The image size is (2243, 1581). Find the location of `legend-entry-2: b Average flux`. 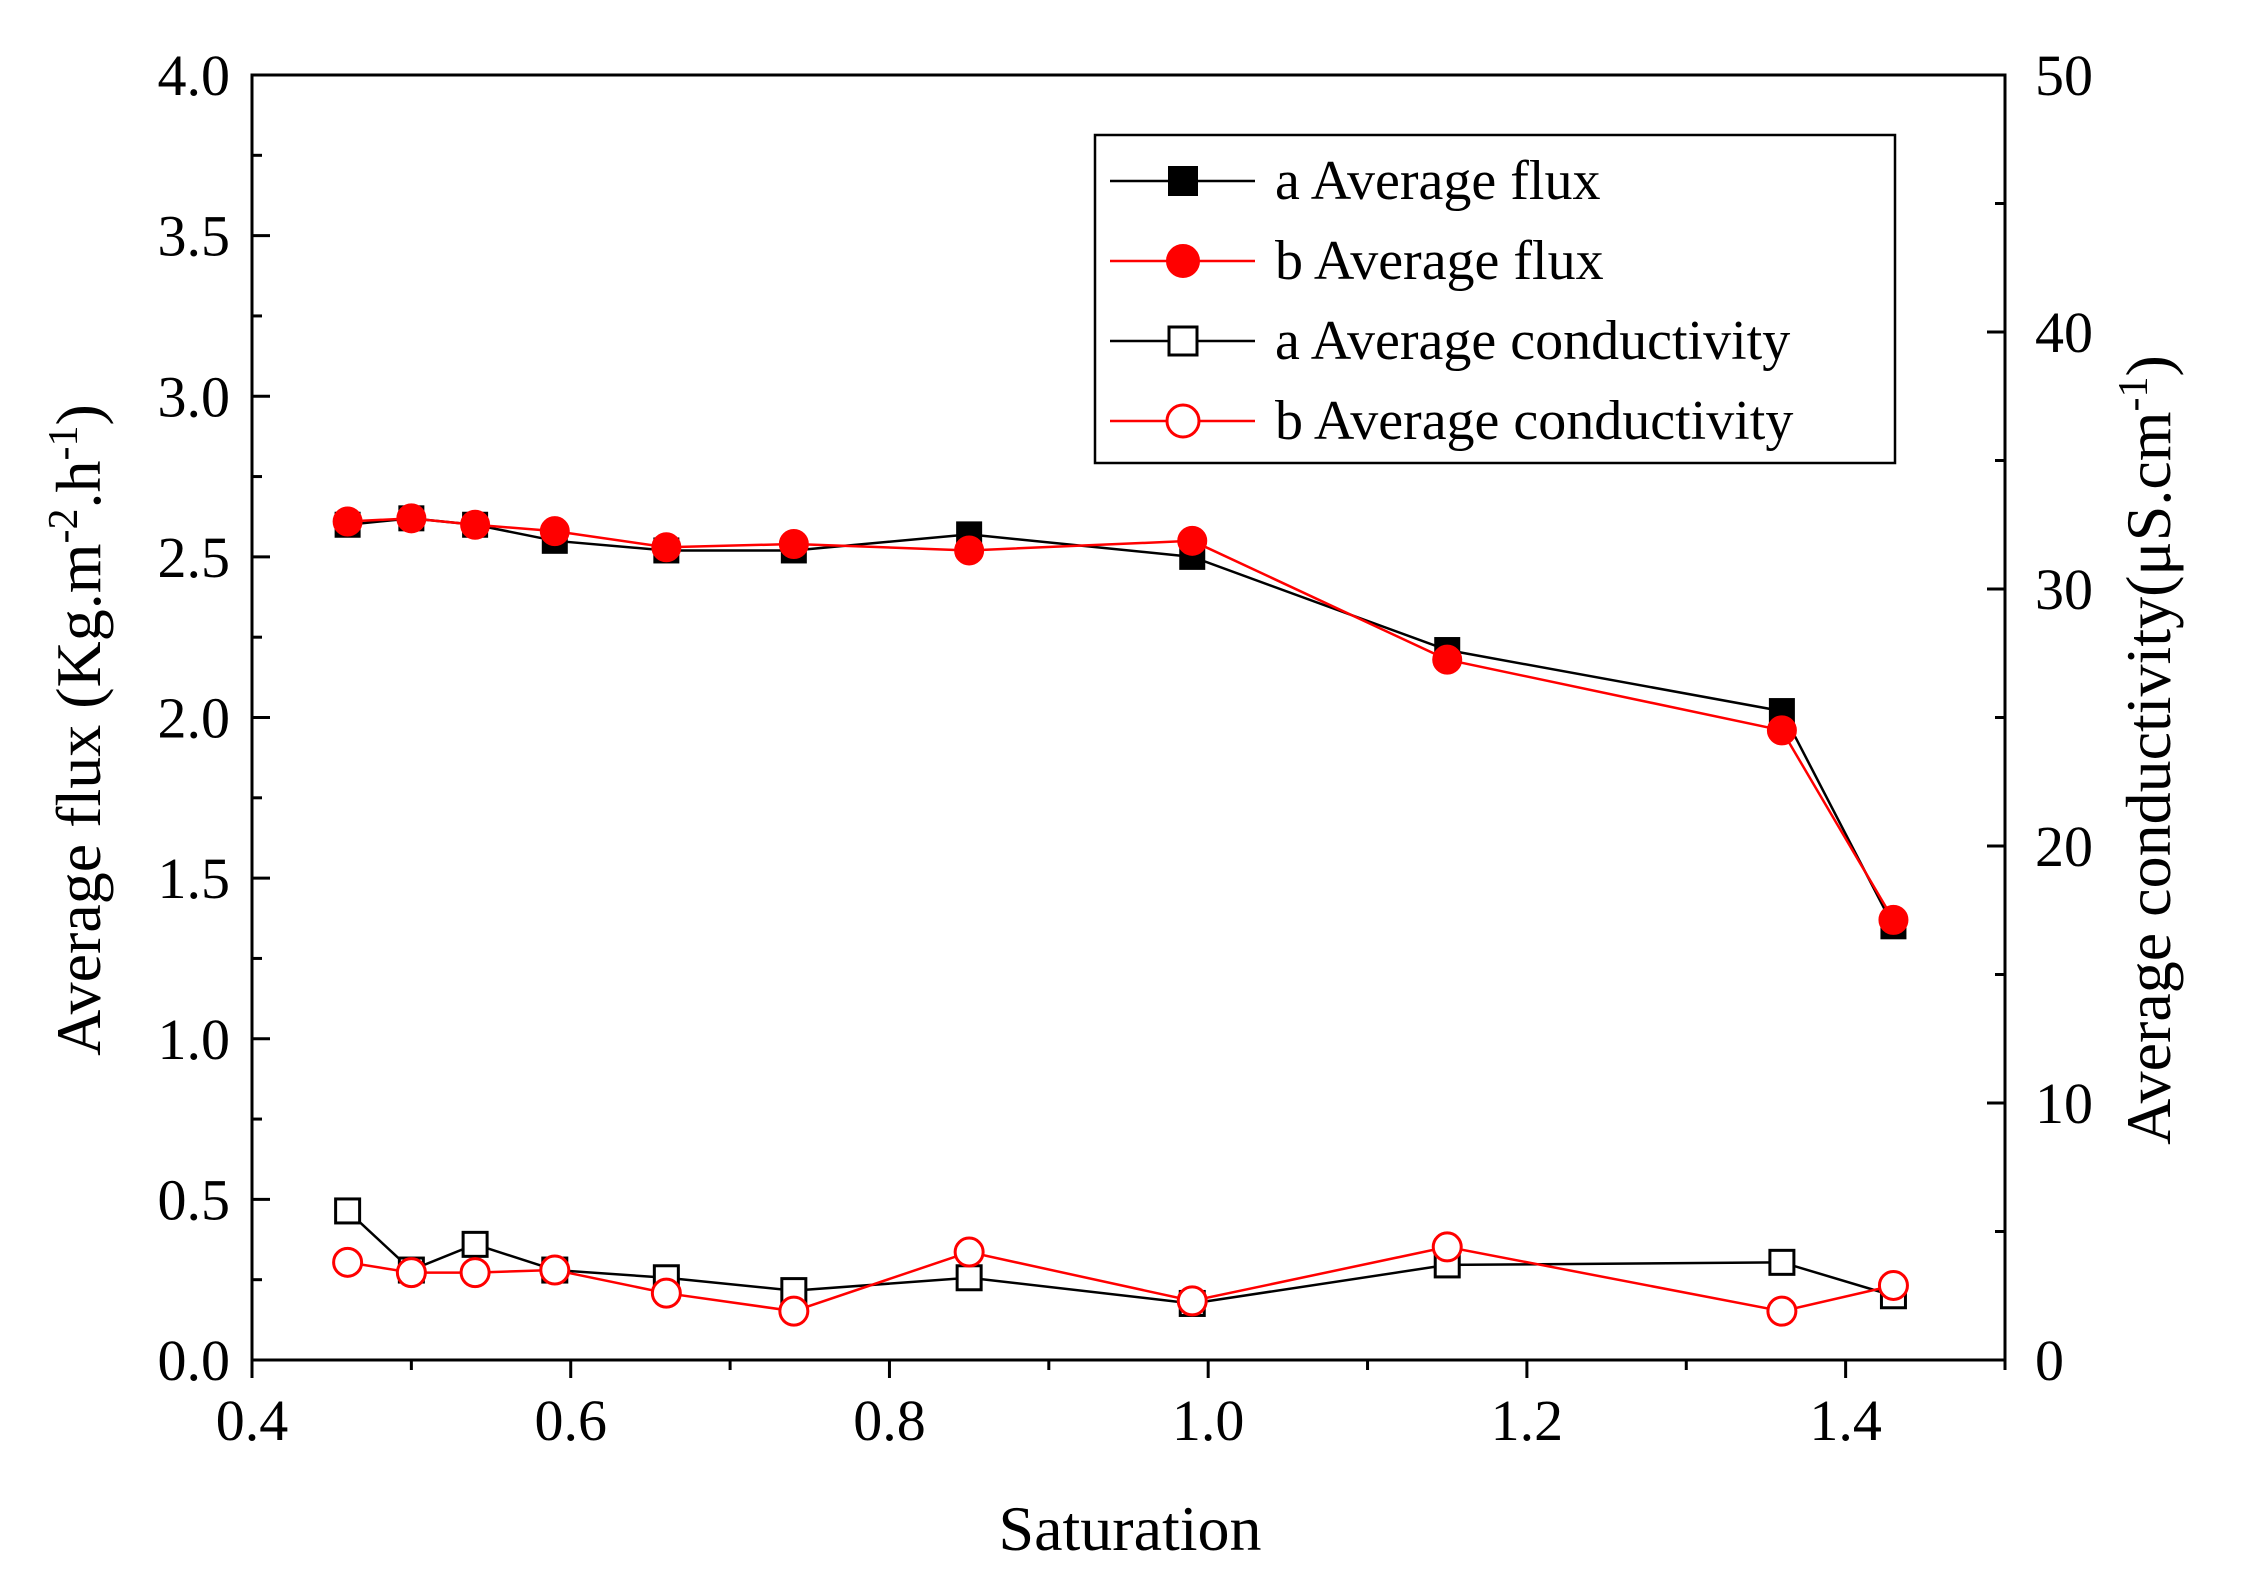

legend-entry-2: b Average flux is located at coordinates (1357, 261).